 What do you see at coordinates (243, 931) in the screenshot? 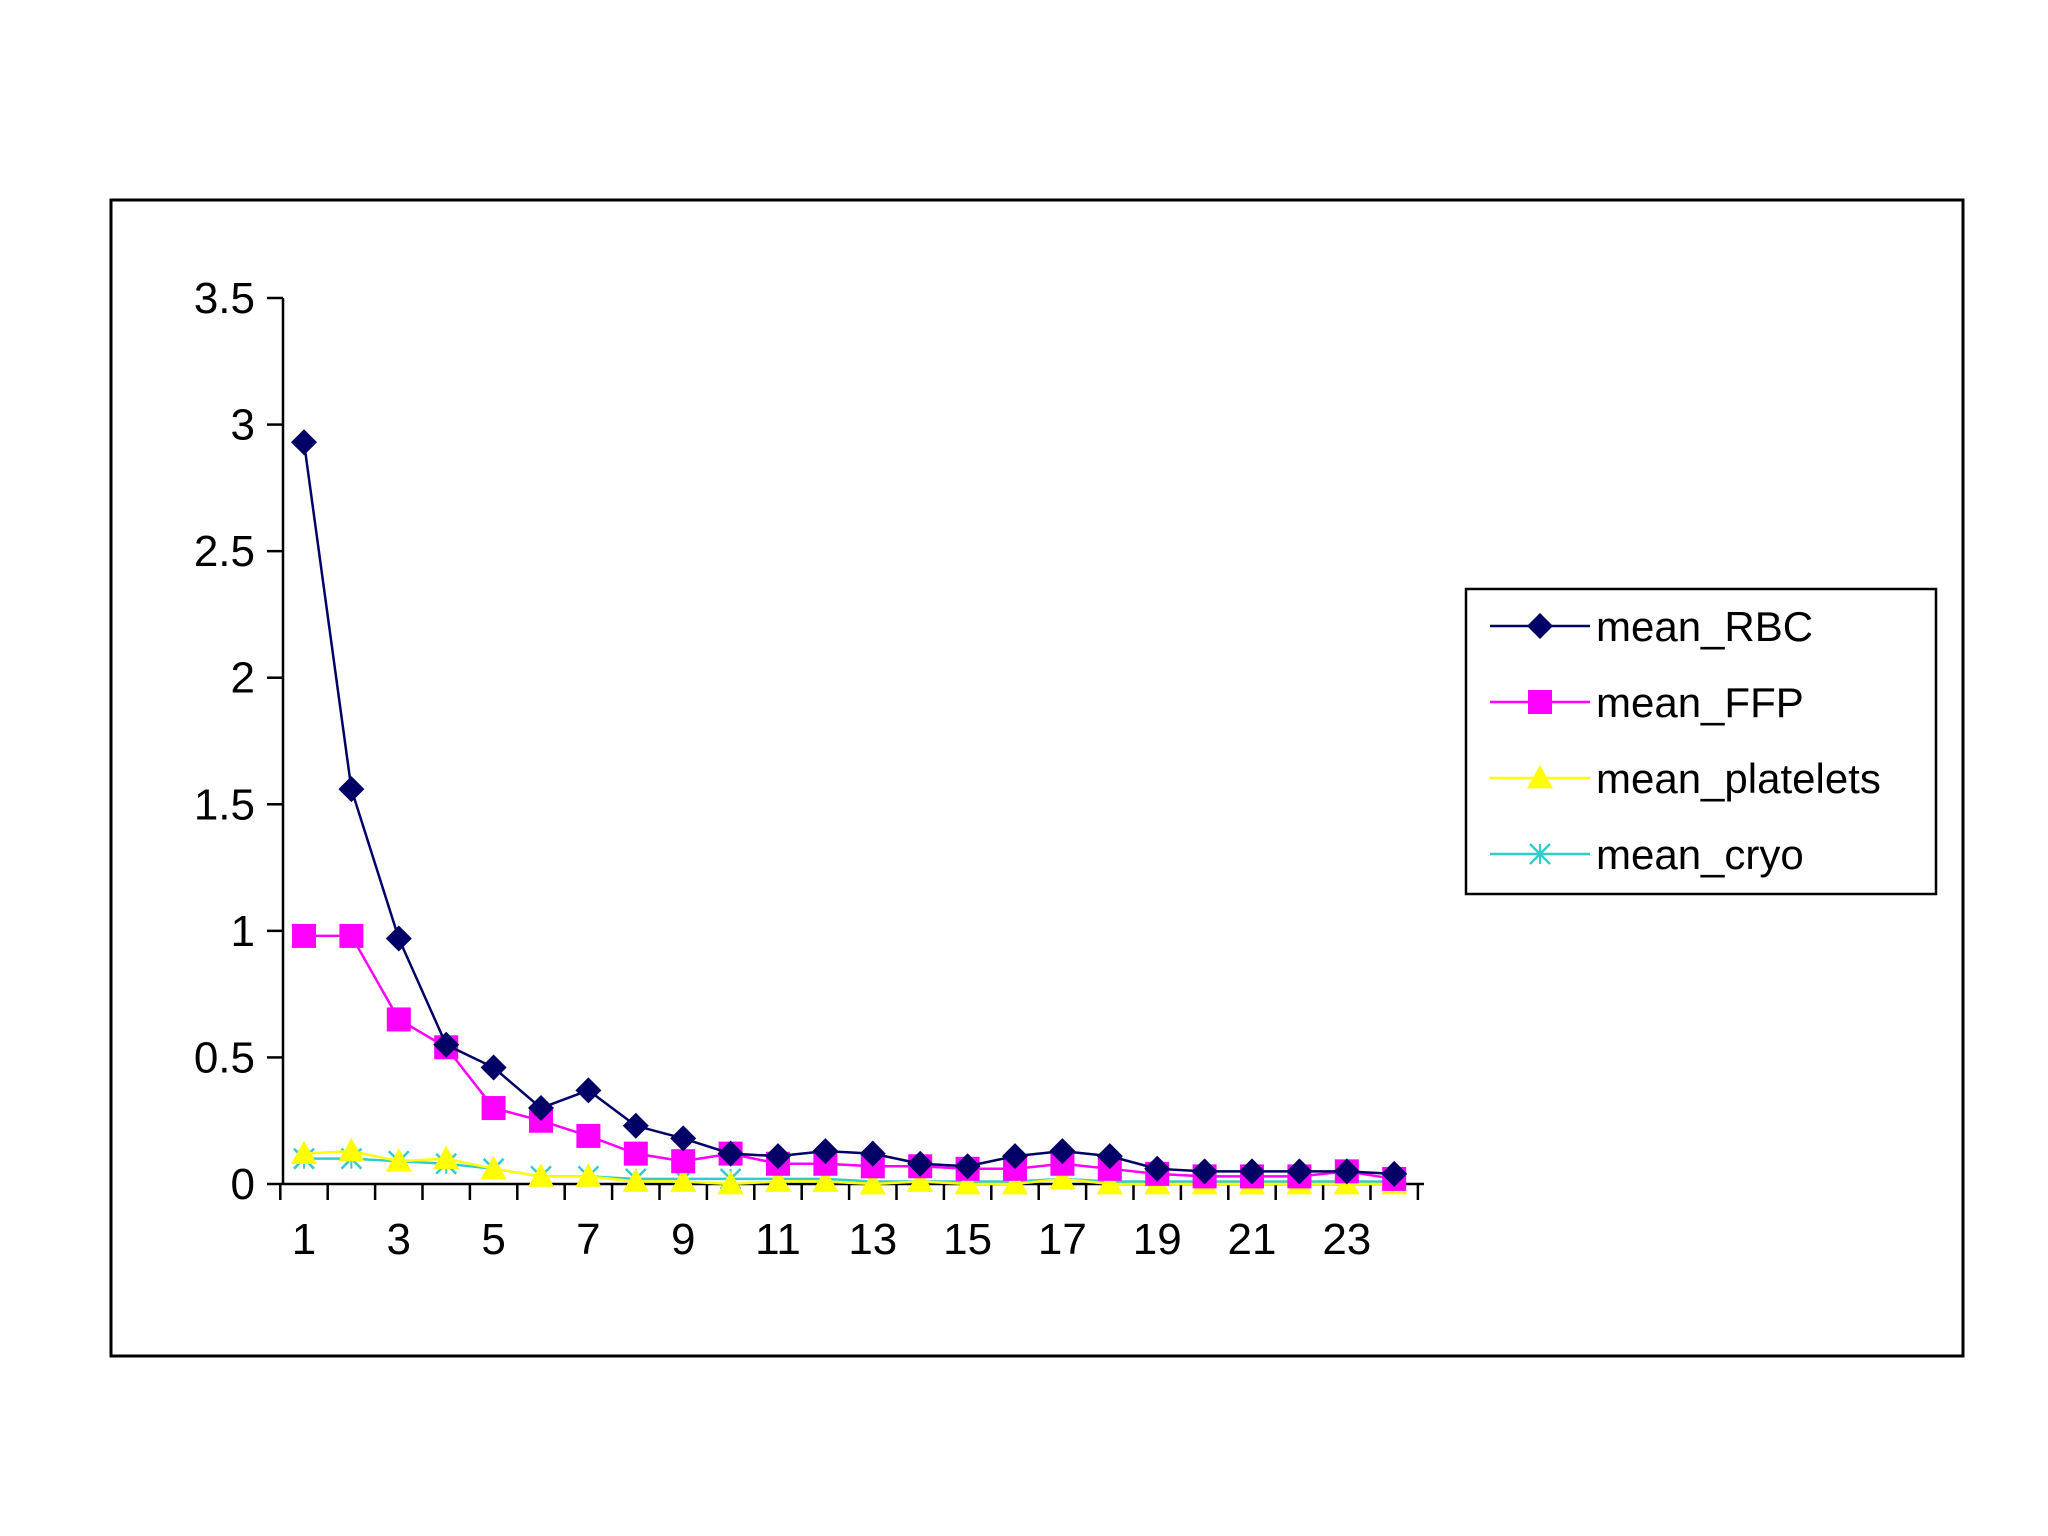
I see `y-tick-label: 1` at bounding box center [243, 931].